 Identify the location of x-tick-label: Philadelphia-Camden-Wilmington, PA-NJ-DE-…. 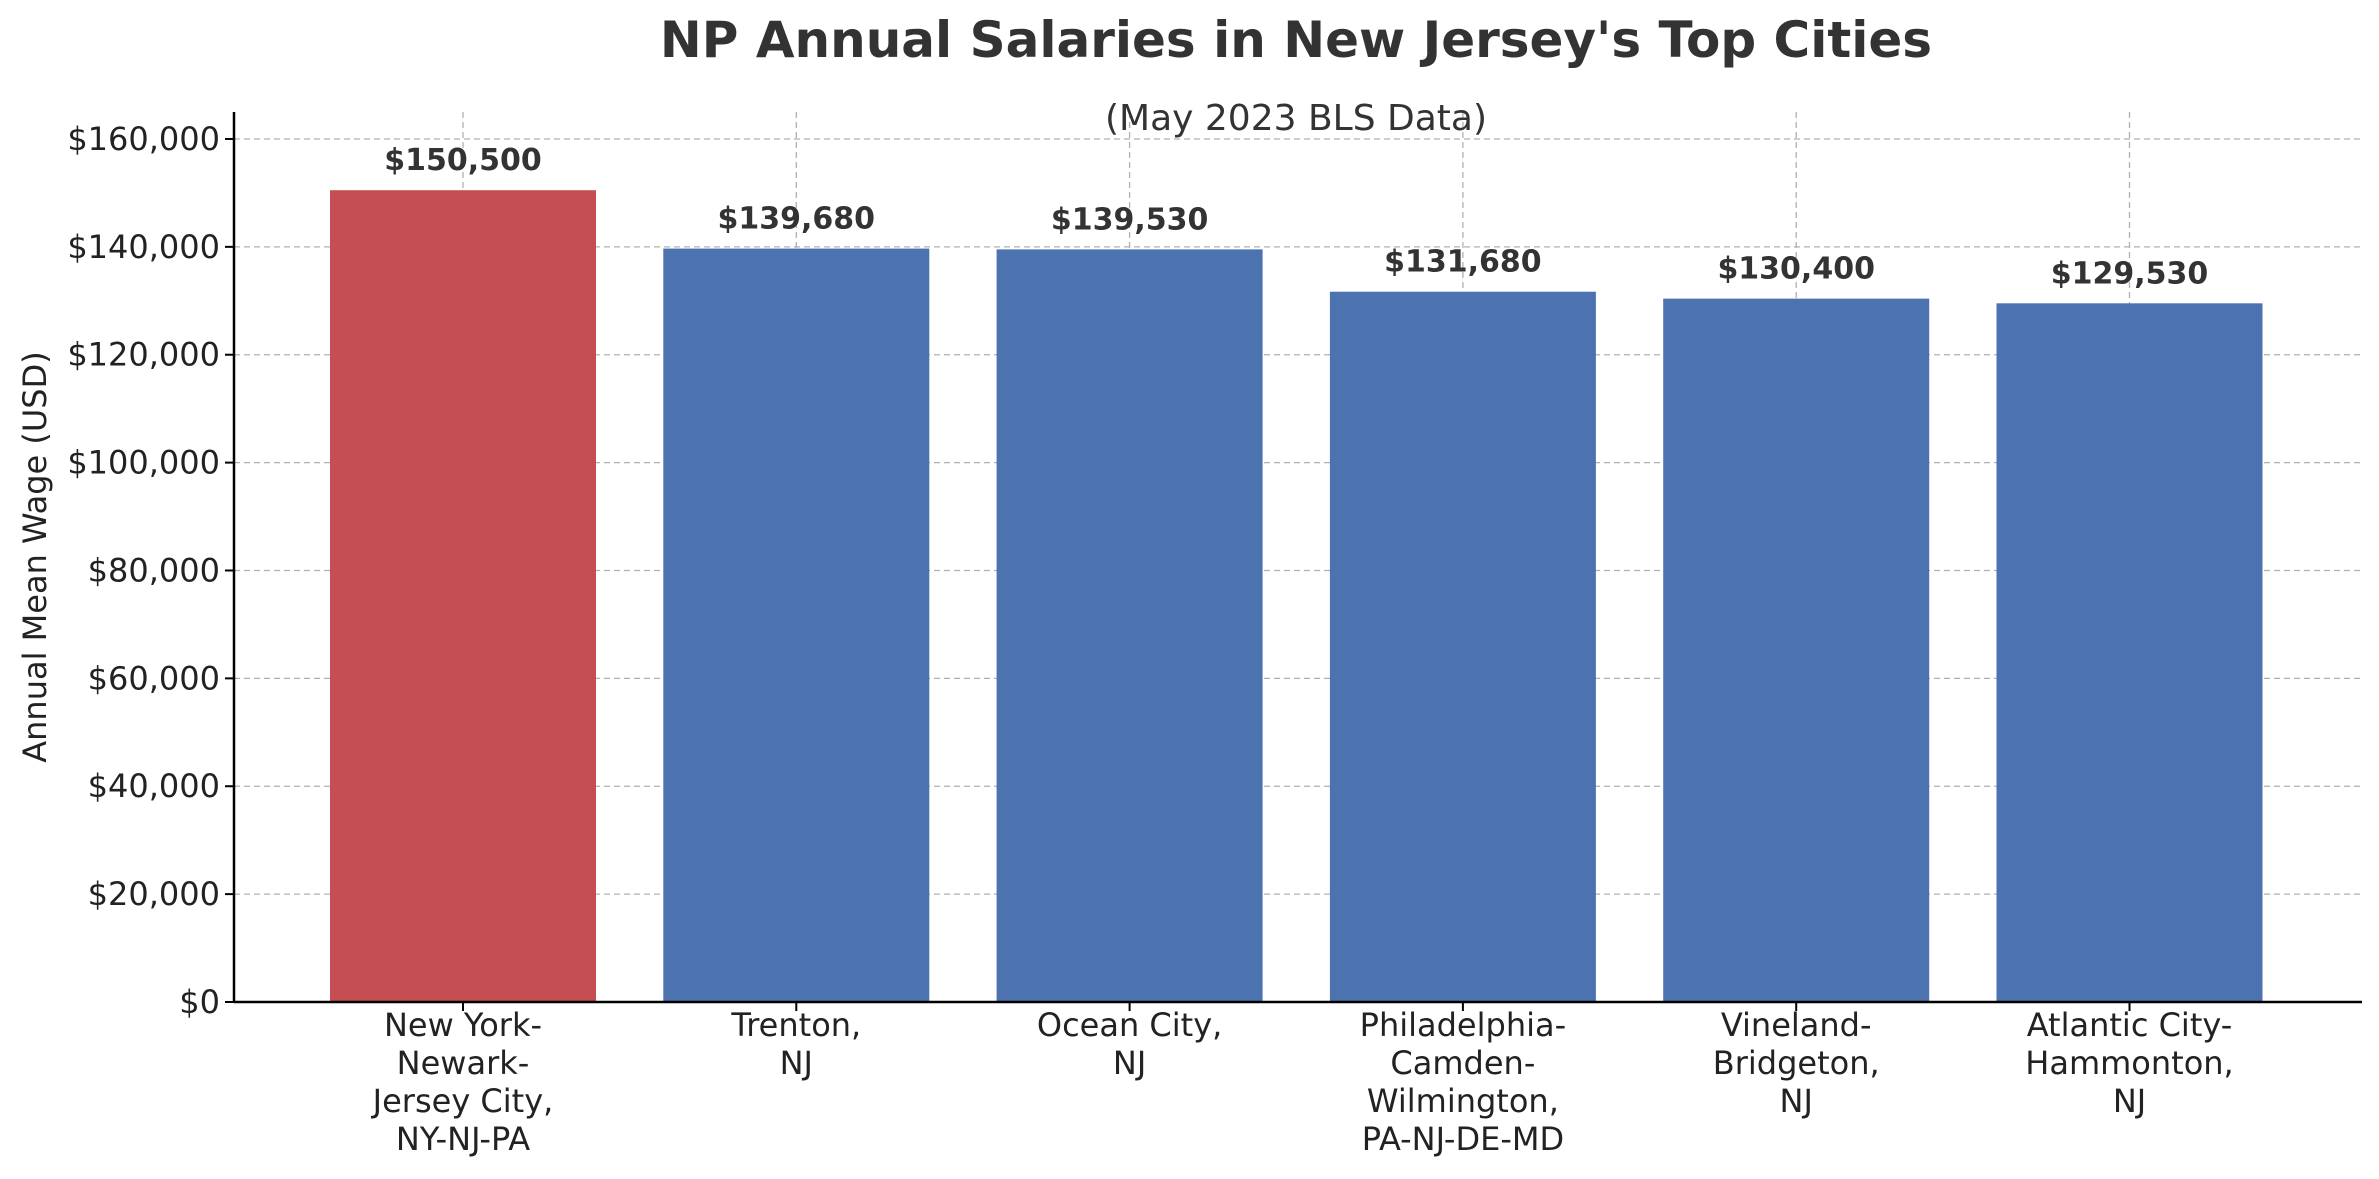
(1463, 1082).